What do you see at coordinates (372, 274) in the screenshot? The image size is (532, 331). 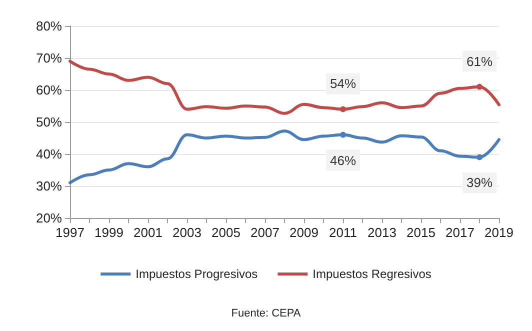 I see `legend-label: Impuestos Regresivos` at bounding box center [372, 274].